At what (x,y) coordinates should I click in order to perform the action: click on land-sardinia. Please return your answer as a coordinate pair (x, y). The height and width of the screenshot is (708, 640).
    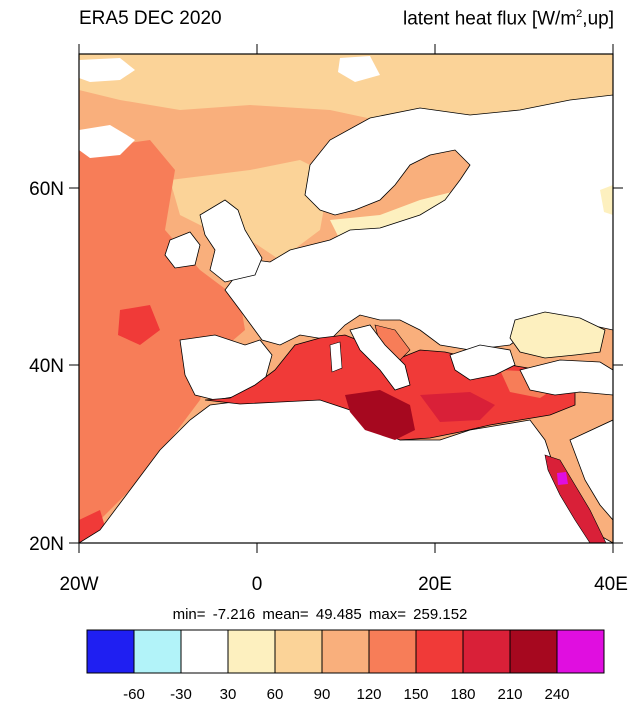
    Looking at the image, I should click on (336, 357).